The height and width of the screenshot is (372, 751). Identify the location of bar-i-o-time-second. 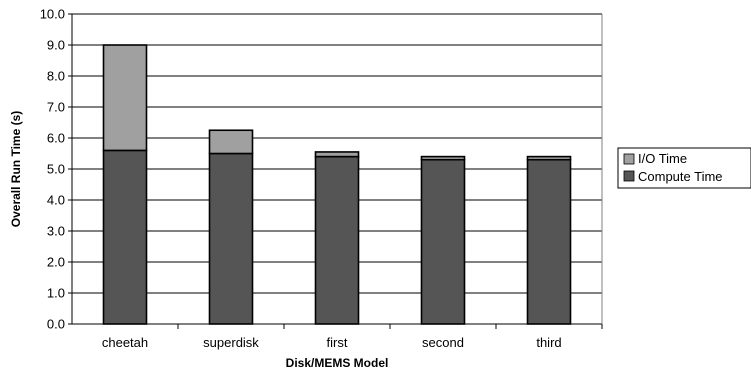
(443, 158).